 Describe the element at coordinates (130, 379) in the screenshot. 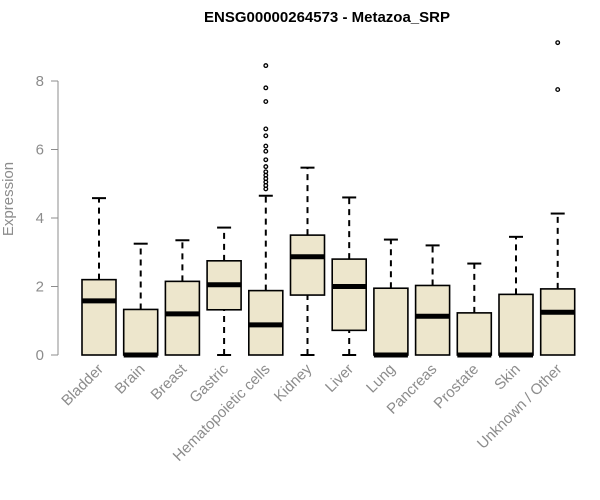

I see `x-tick-label: Brain` at that location.